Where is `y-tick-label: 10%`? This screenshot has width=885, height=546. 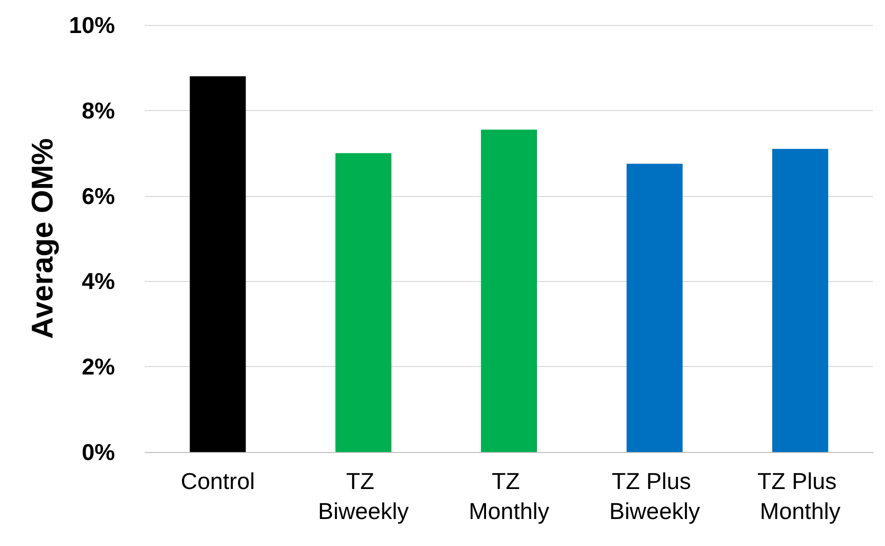
y-tick-label: 10% is located at coordinates (91, 25).